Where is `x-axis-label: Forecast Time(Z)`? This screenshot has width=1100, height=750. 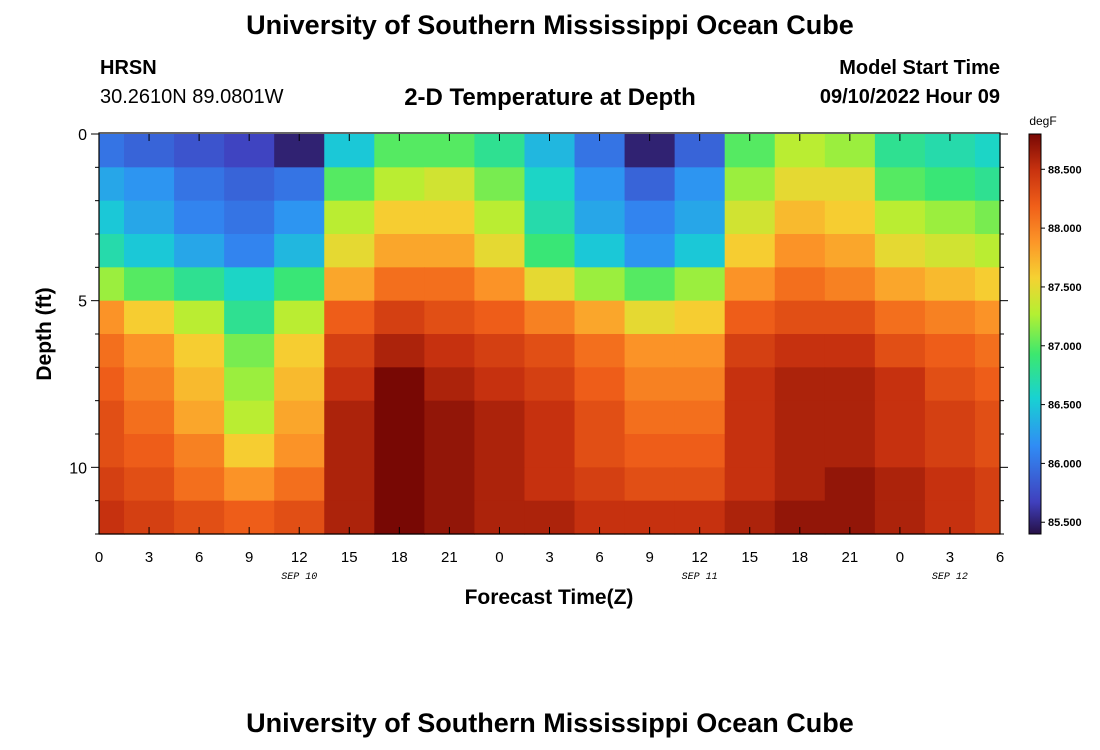 x-axis-label: Forecast Time(Z) is located at coordinates (549, 597).